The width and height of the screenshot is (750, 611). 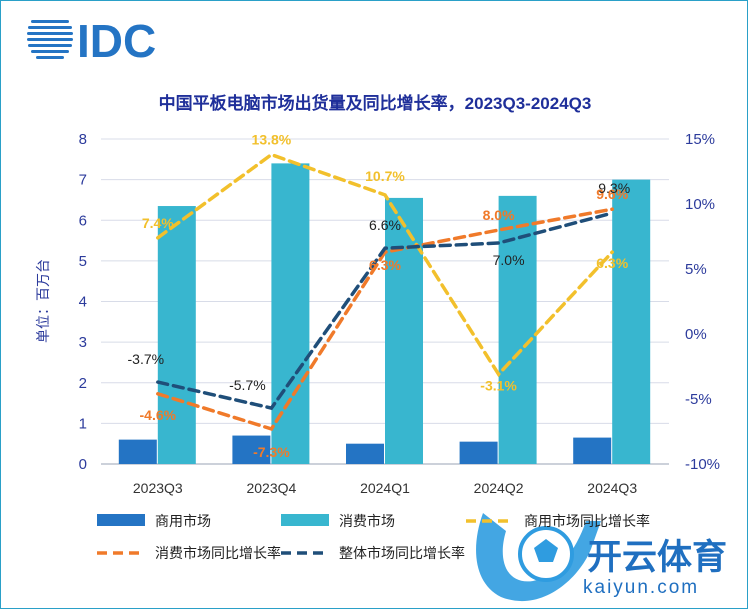 What do you see at coordinates (402, 553) in the screenshot?
I see `legend-label: 整体市场同比增长率` at bounding box center [402, 553].